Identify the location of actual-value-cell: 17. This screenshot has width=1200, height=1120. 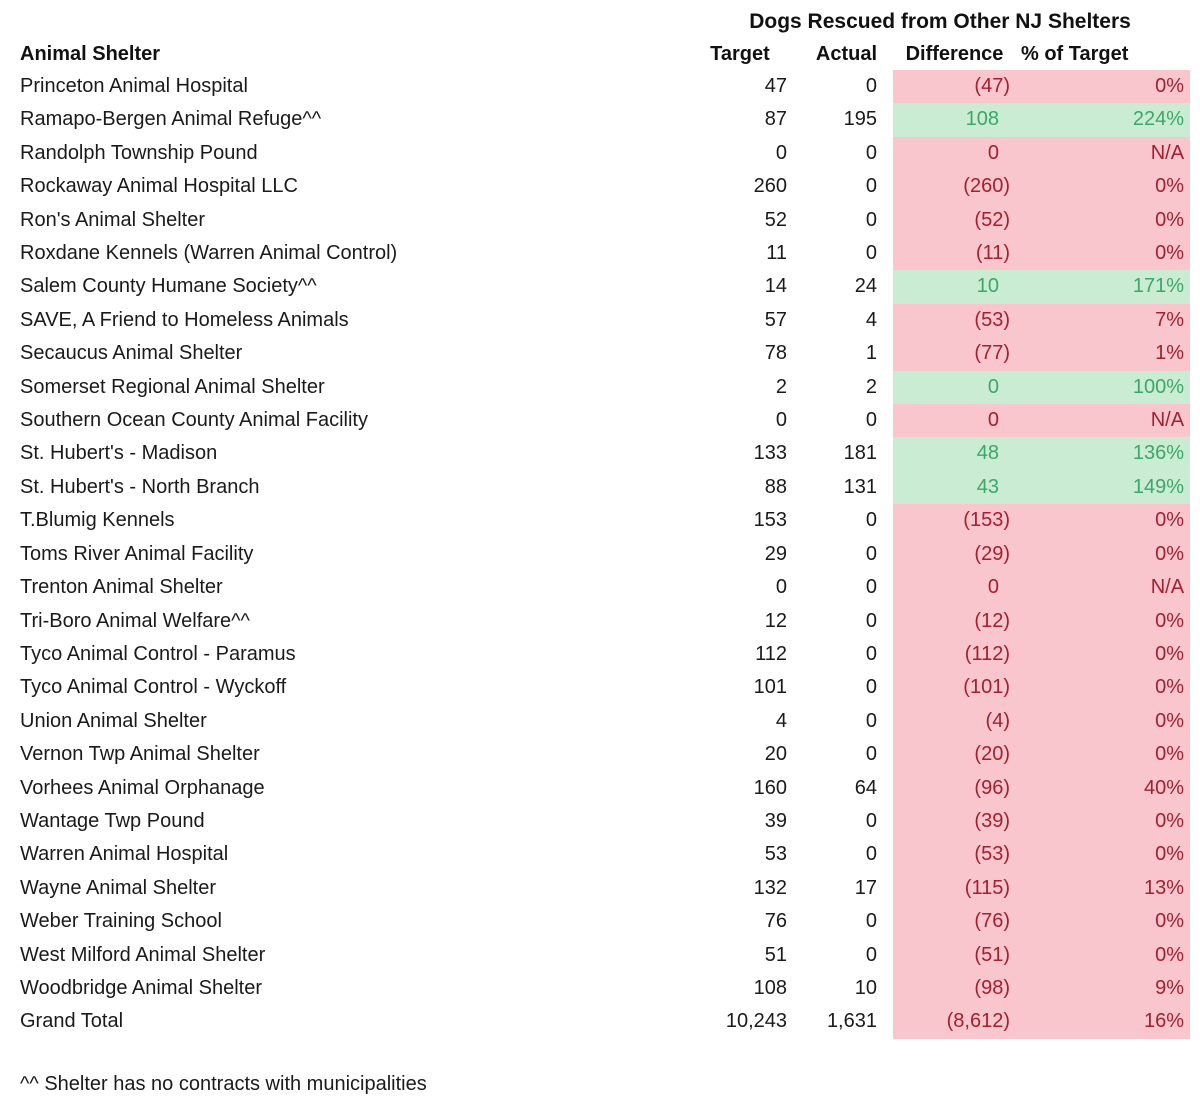
(865, 887).